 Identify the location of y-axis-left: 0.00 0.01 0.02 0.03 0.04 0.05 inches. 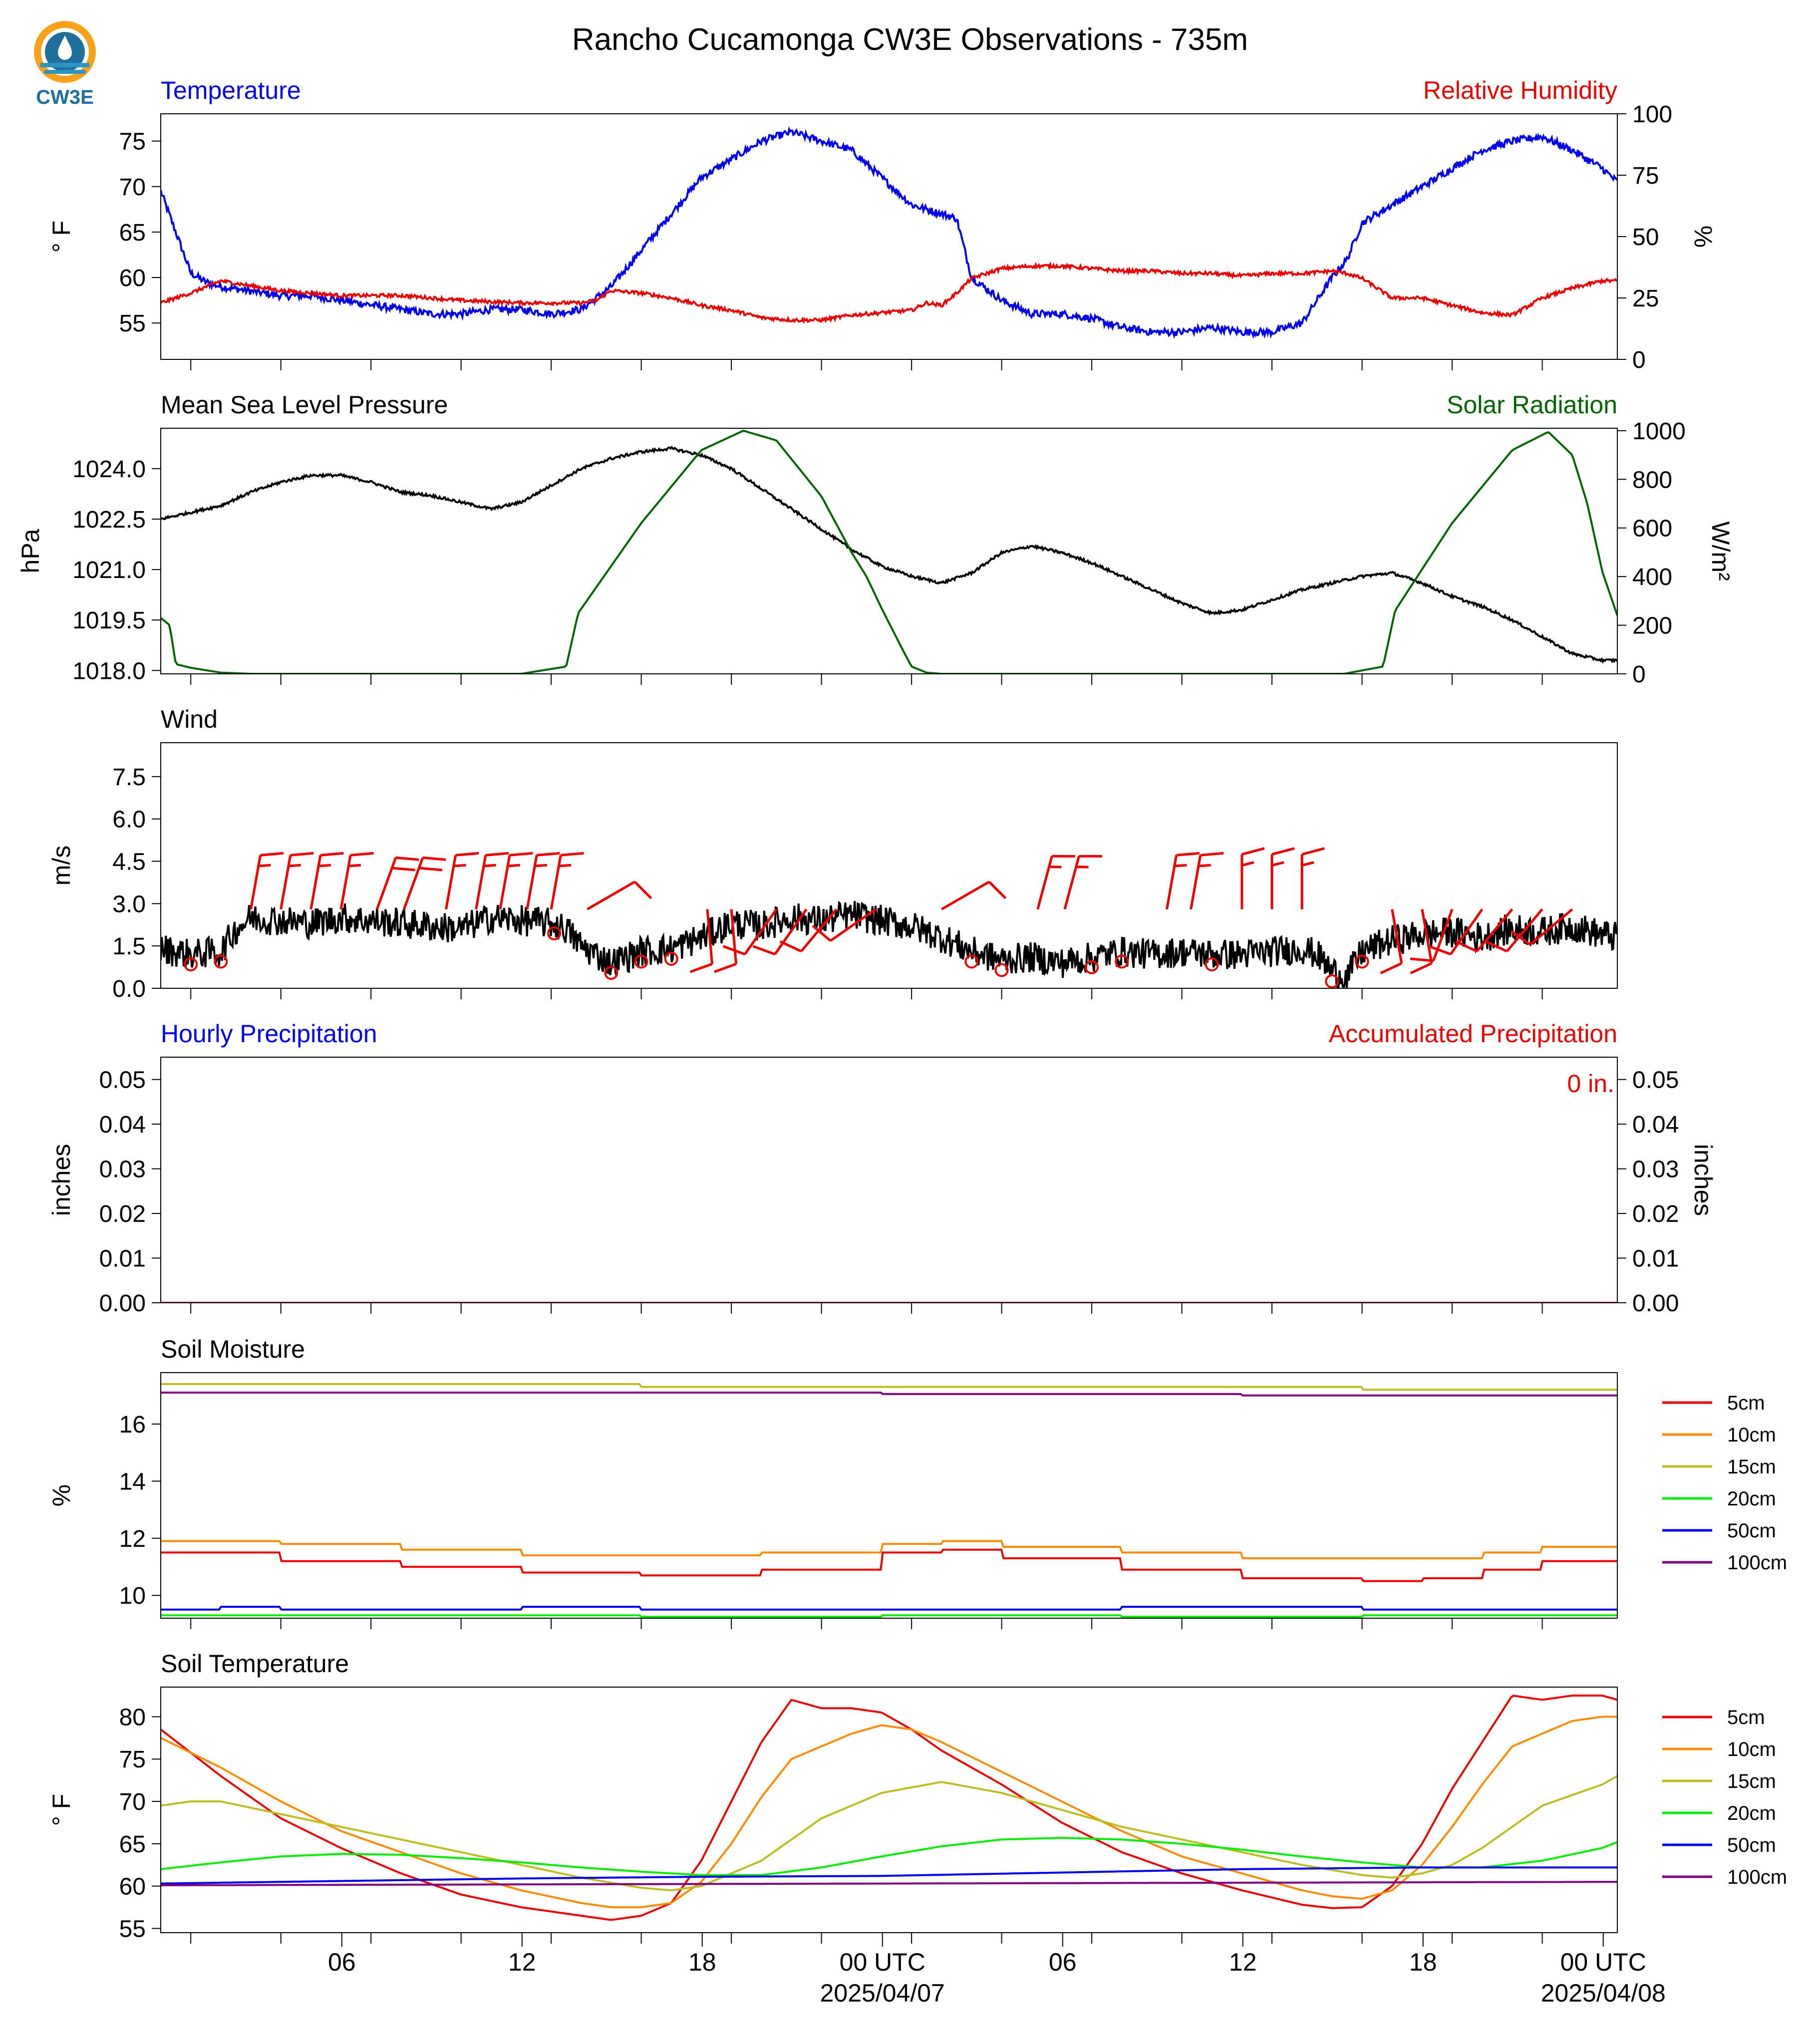
(104, 1192).